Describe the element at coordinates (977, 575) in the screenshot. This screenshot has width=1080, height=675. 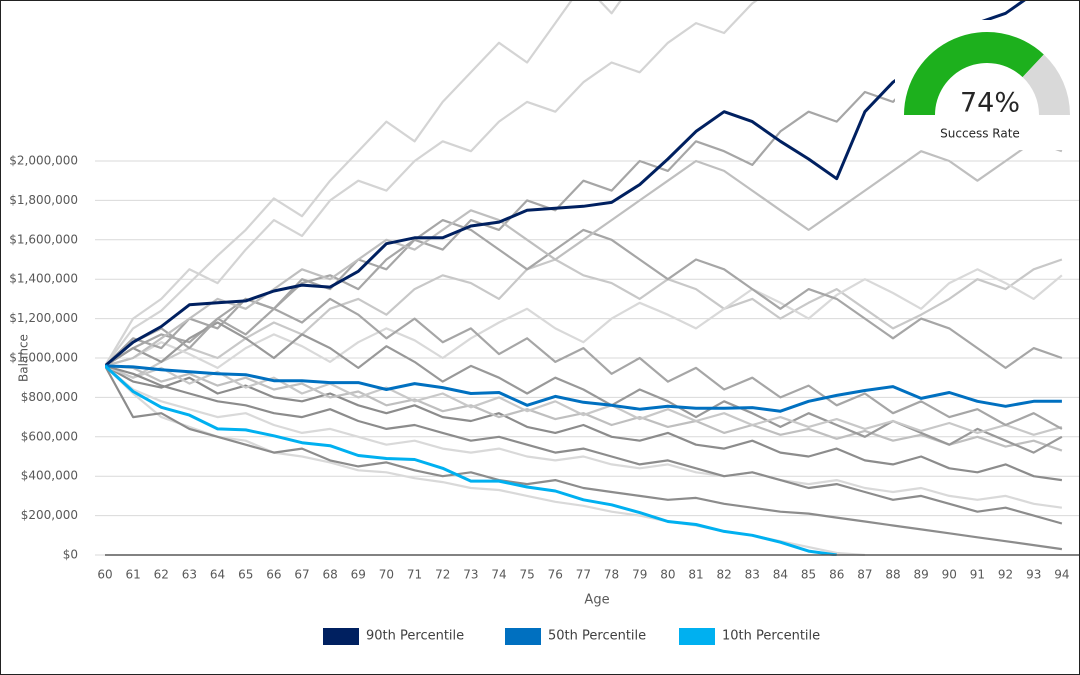
I see `x-tick-label: 91` at that location.